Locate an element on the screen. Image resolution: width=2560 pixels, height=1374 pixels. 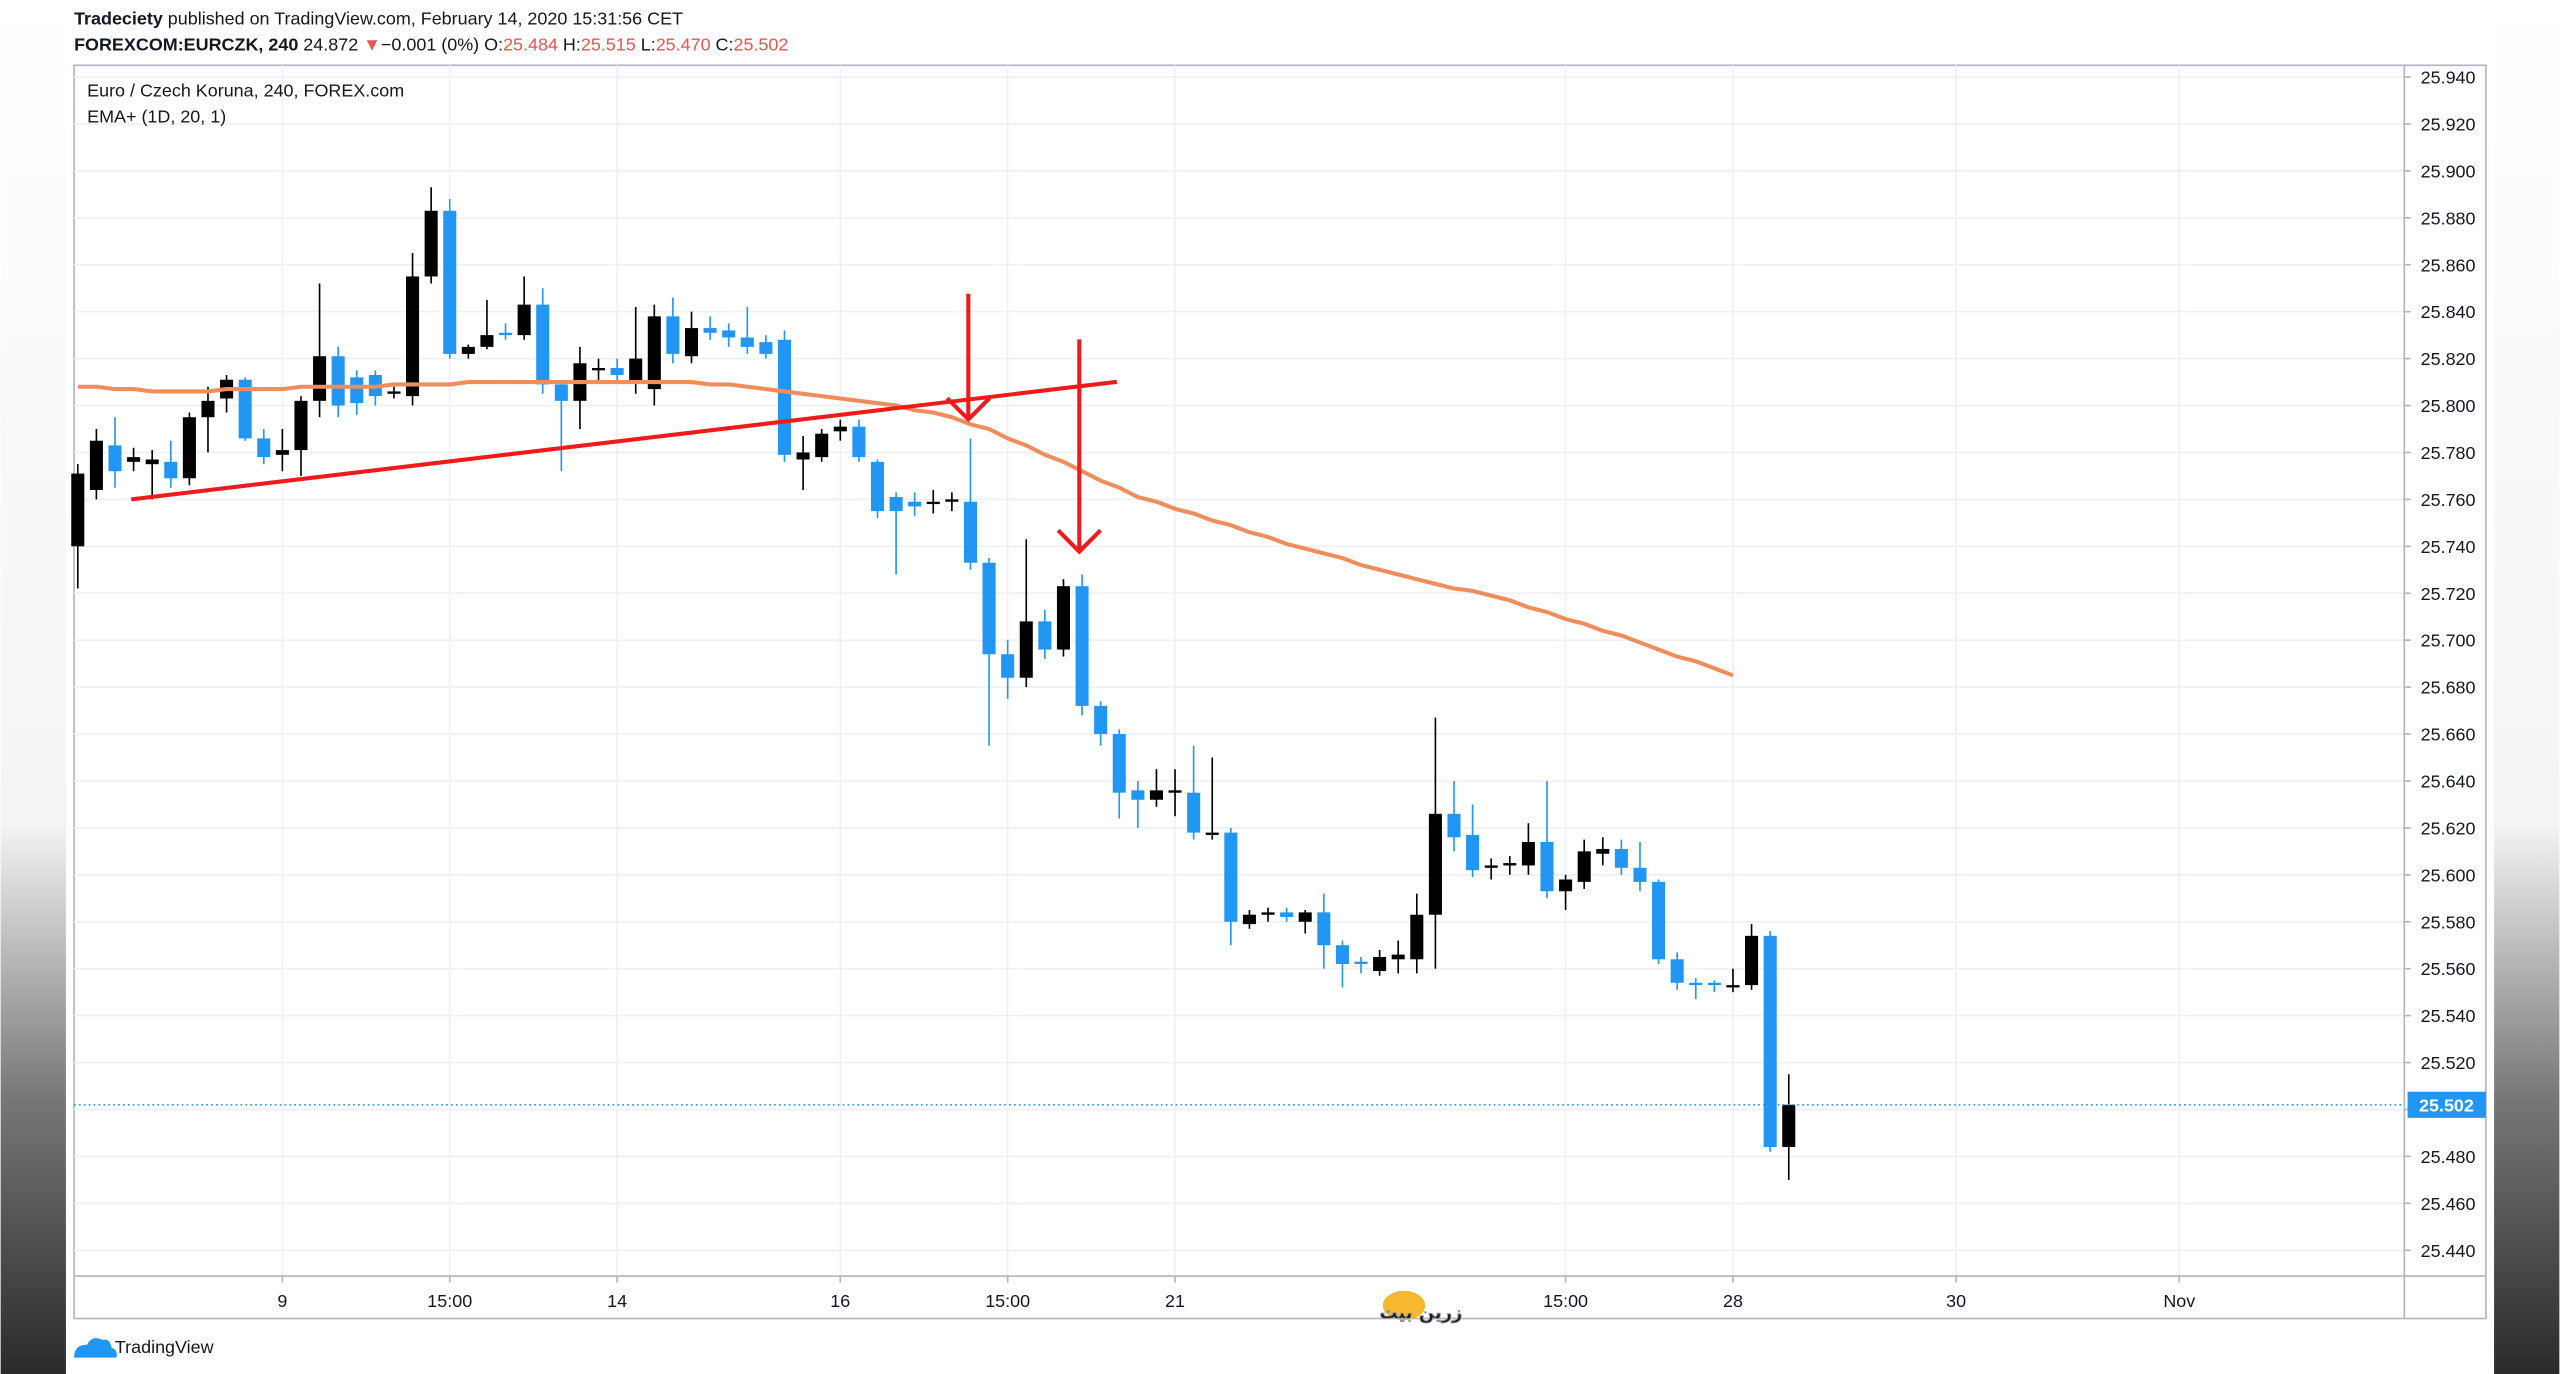
ohlc-o: 25.484 is located at coordinates (530, 45).